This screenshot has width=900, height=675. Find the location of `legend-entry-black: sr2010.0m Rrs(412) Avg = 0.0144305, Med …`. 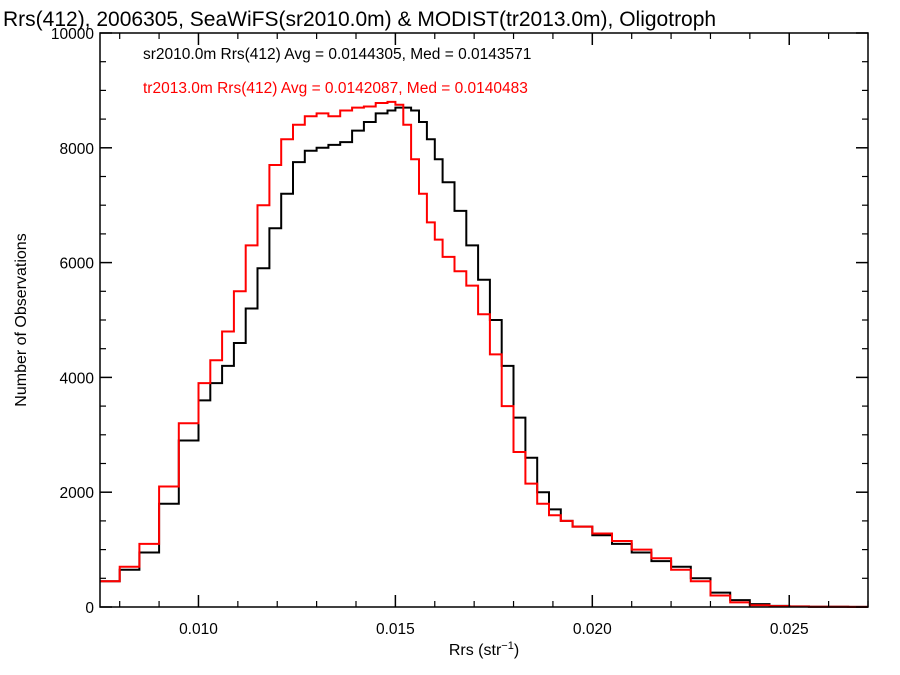

legend-entry-black: sr2010.0m Rrs(412) Avg = 0.0144305, Med … is located at coordinates (337, 54).